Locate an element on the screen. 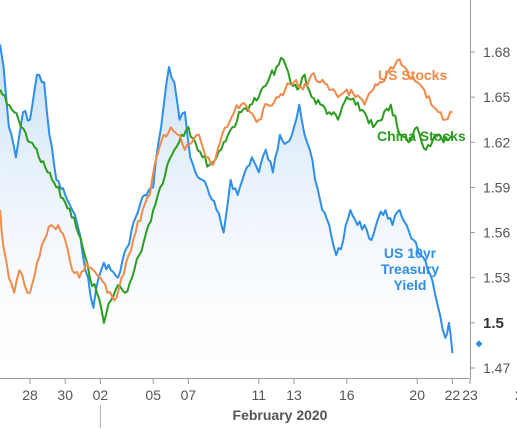 The height and width of the screenshot is (429, 517). x-tick-label: 07 is located at coordinates (189, 395).